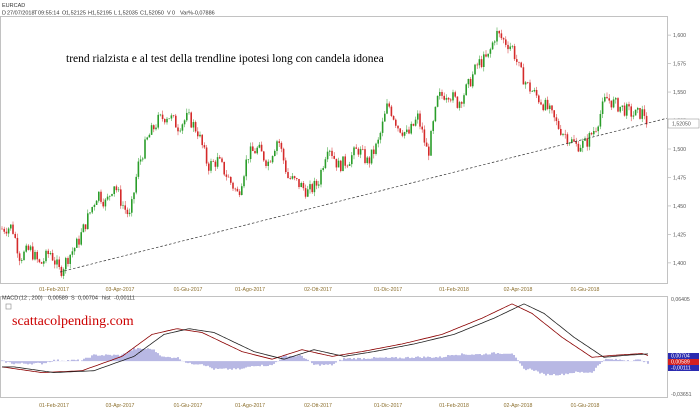 The height and width of the screenshot is (419, 700). Describe the element at coordinates (679, 207) in the screenshot. I see `price-tick-label: 1,450` at that location.